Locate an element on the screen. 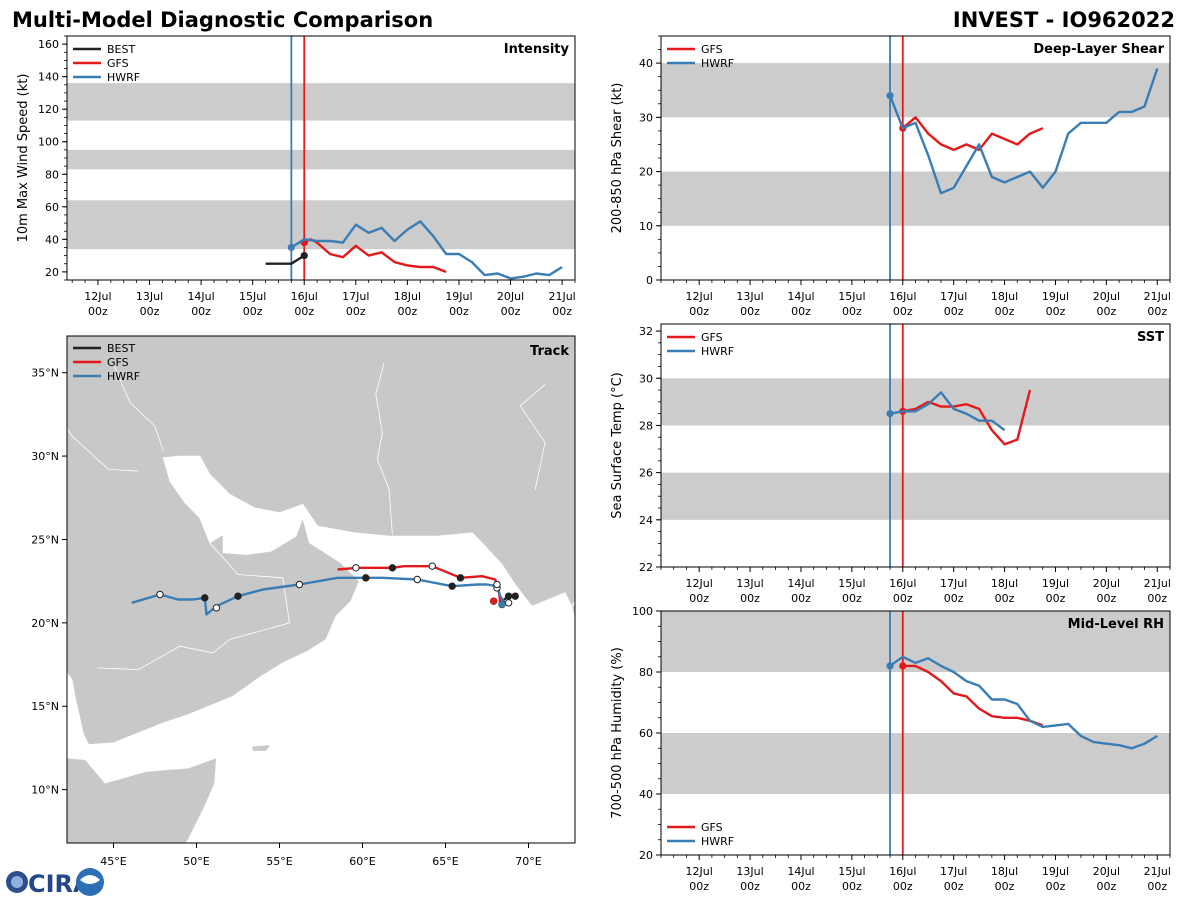 This screenshot has height=900, width=1200. intensity-xtick-day: 19Jul is located at coordinates (458, 296).